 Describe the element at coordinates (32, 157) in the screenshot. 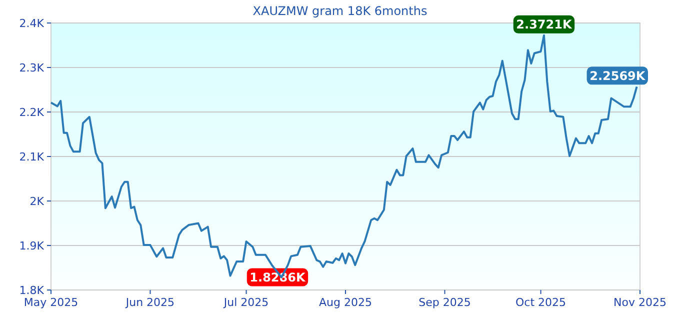

I see `y-tick-label: 2.1K` at that location.